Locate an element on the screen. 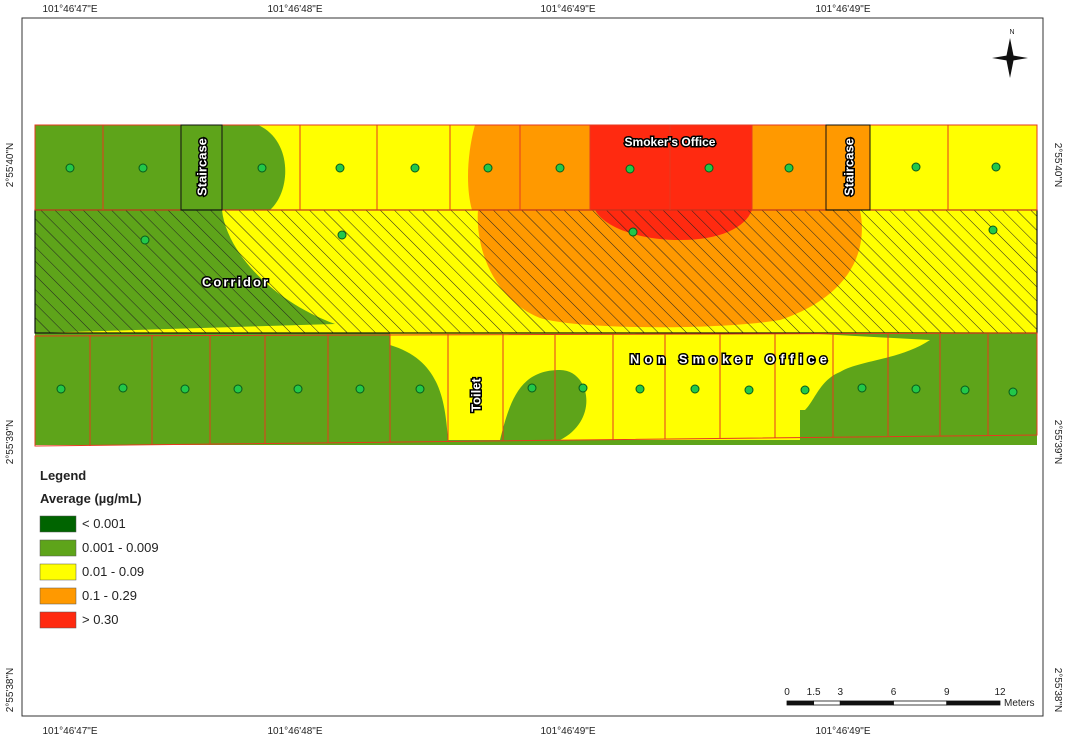 The image size is (1065, 739). north-arrow: N is located at coordinates (1010, 53).